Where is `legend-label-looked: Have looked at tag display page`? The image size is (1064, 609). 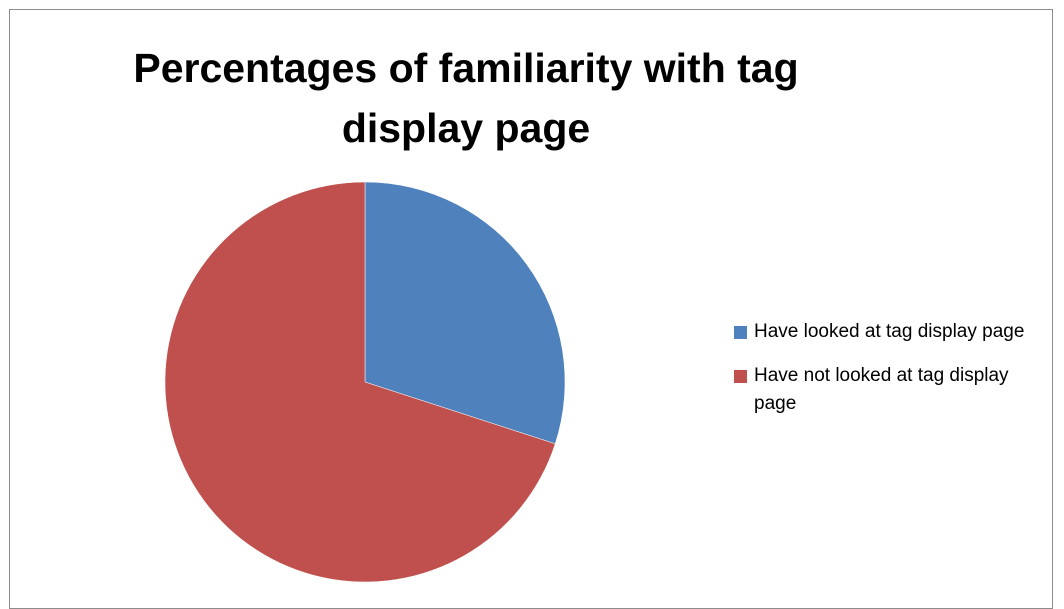 legend-label-looked: Have looked at tag display page is located at coordinates (889, 331).